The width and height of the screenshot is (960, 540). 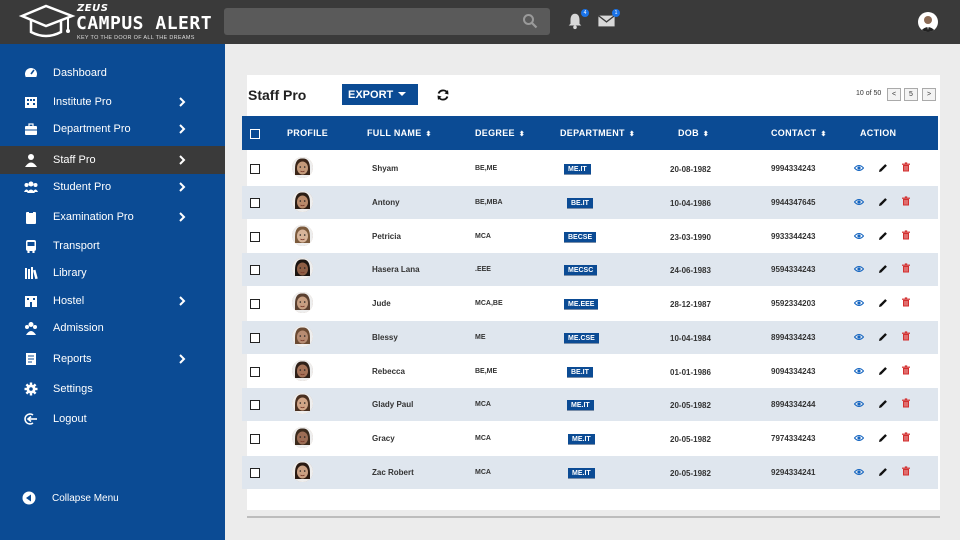 What do you see at coordinates (590, 168) in the screenshot?
I see `table-row: Shyam BE,ME ME.IT 20-08-1982 9994334243` at bounding box center [590, 168].